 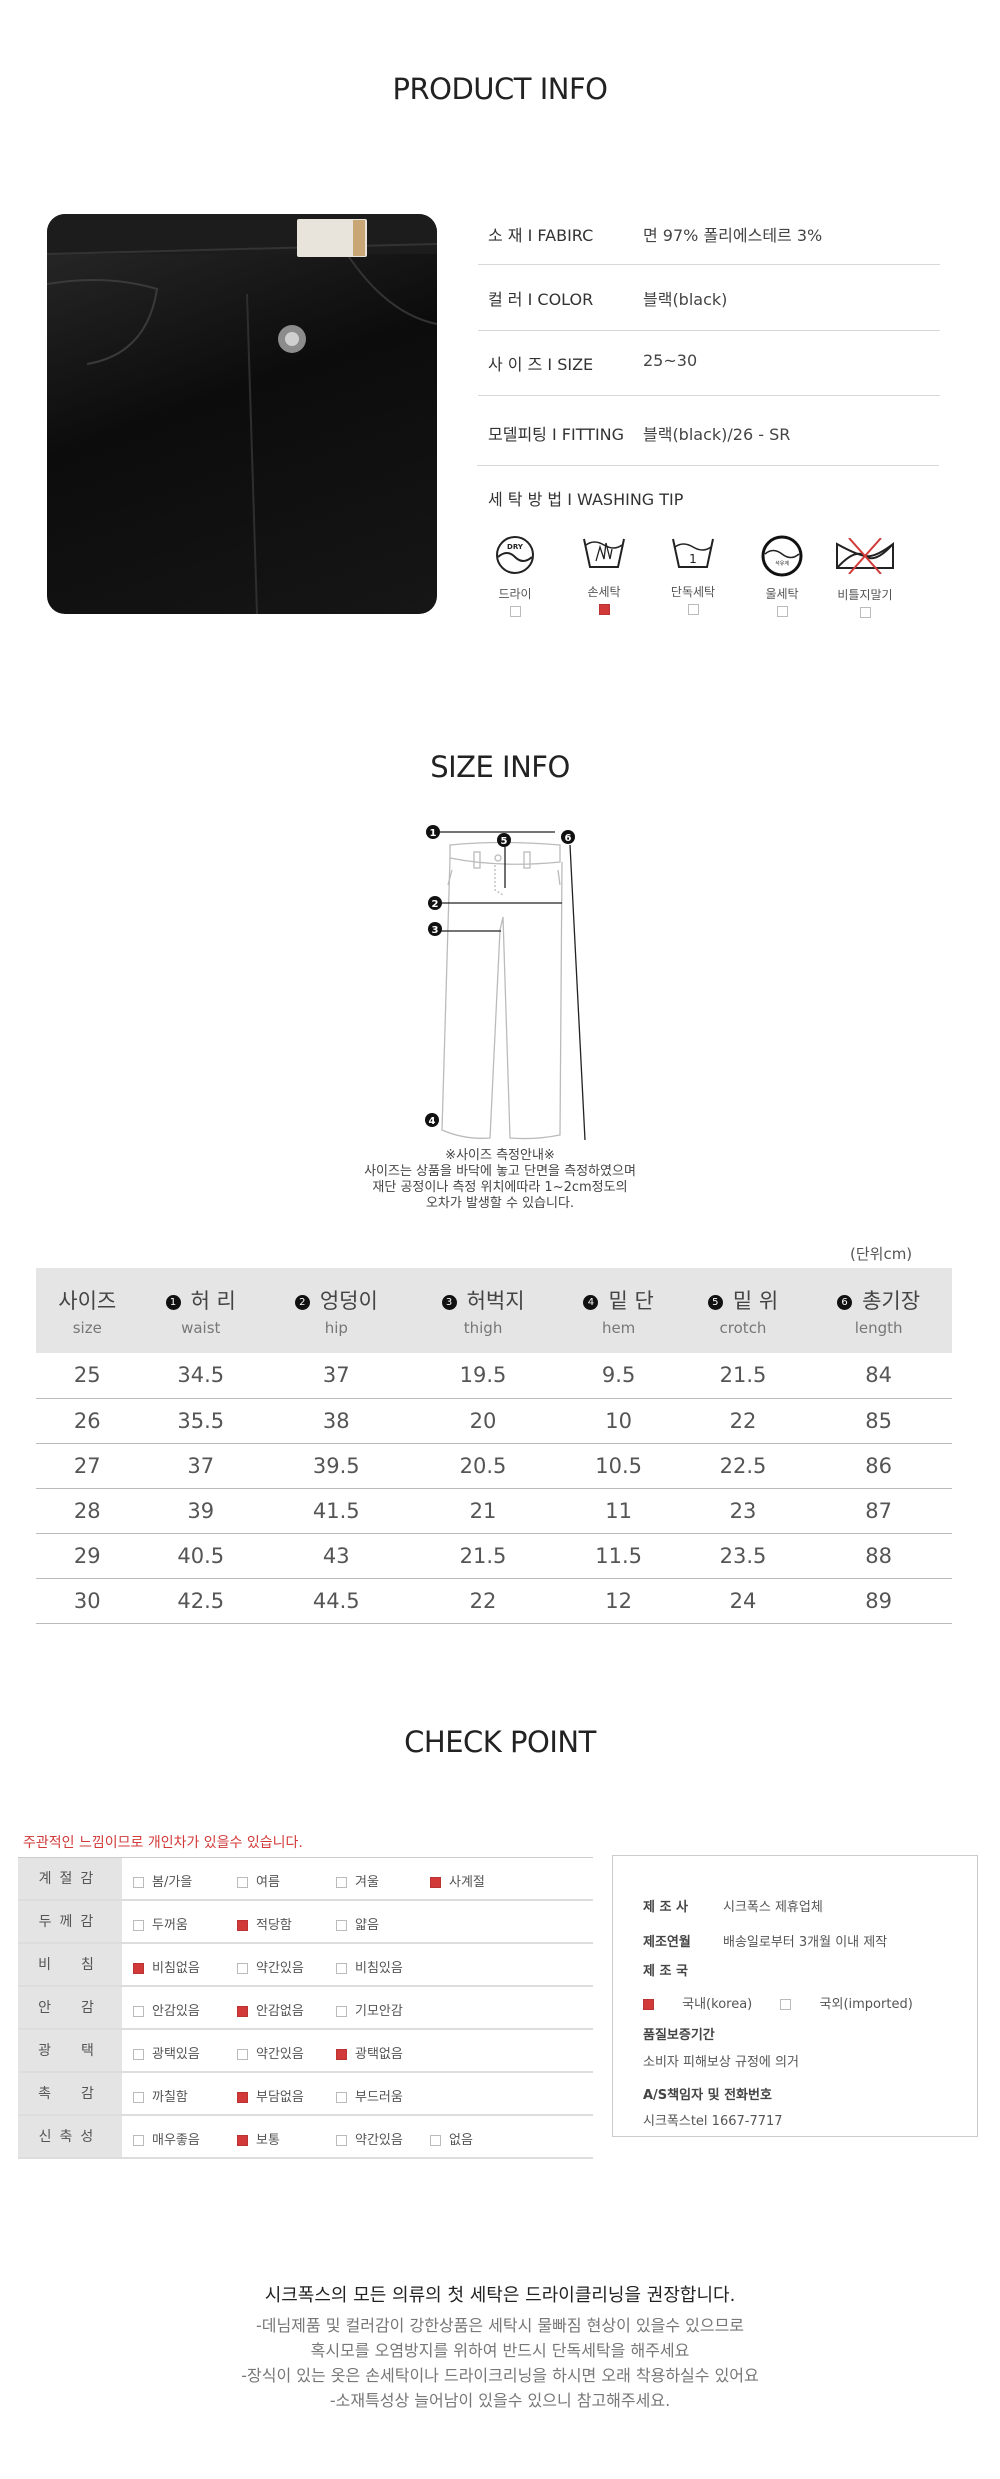 I want to click on marker-3: 3, so click(x=435, y=930).